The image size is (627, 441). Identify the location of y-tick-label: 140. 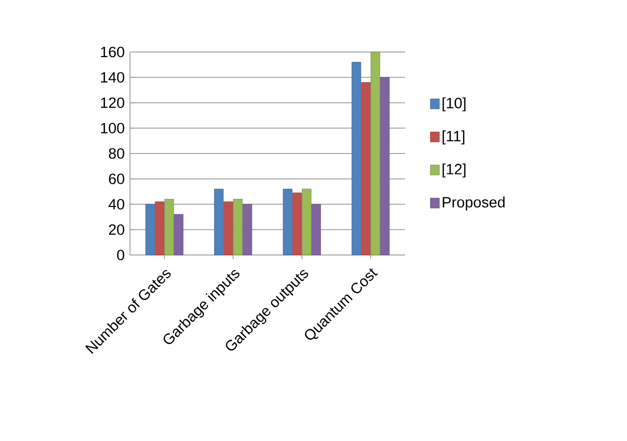
(112, 77).